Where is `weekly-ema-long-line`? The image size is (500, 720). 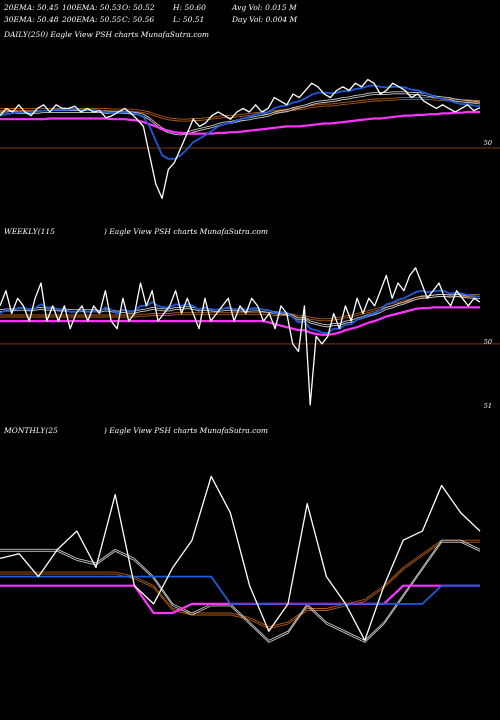
weekly-ema-long-line is located at coordinates (240, 321).